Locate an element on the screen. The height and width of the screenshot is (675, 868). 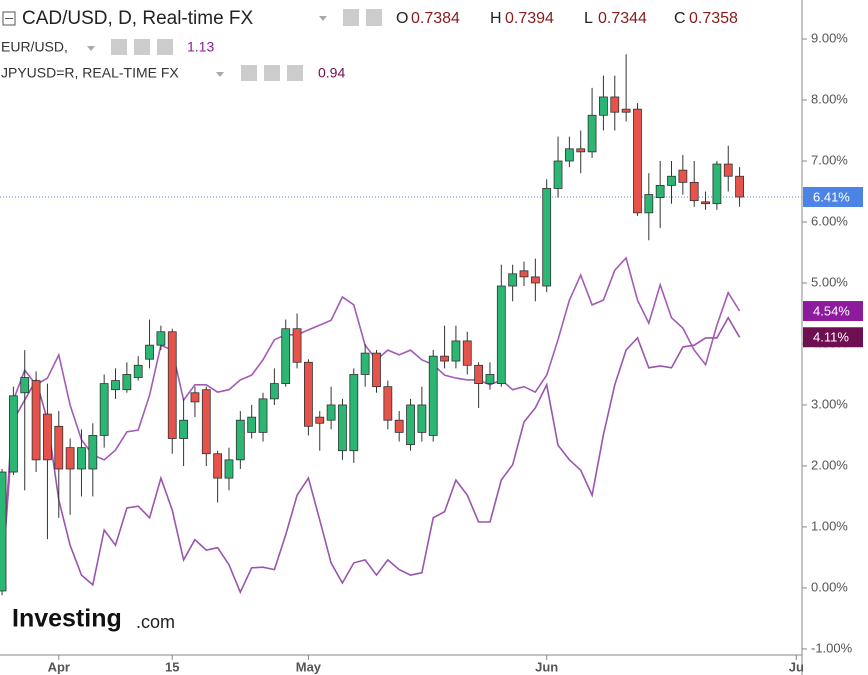
watermark-suffix: .com is located at coordinates (155, 622).